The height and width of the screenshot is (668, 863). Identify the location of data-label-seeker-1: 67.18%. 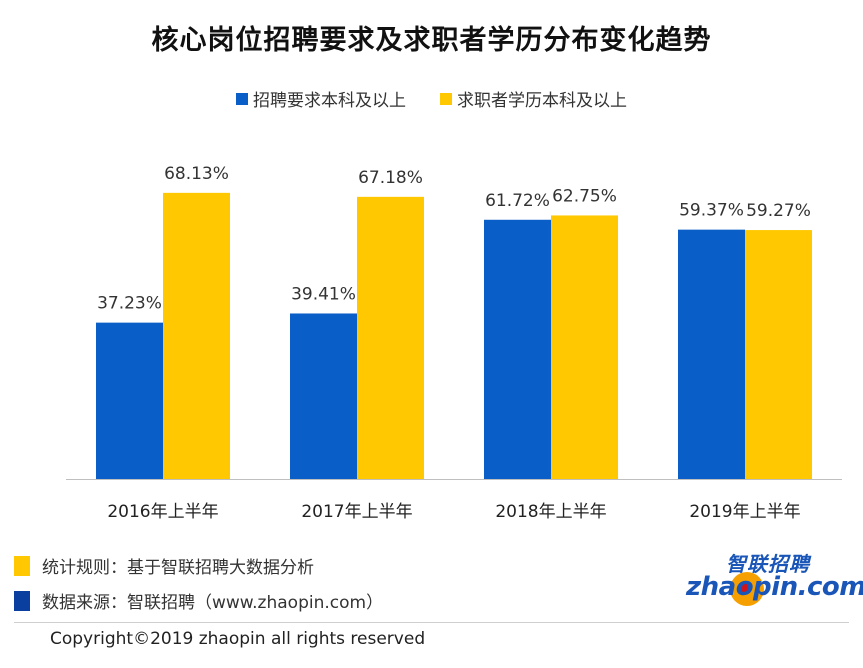
(390, 178).